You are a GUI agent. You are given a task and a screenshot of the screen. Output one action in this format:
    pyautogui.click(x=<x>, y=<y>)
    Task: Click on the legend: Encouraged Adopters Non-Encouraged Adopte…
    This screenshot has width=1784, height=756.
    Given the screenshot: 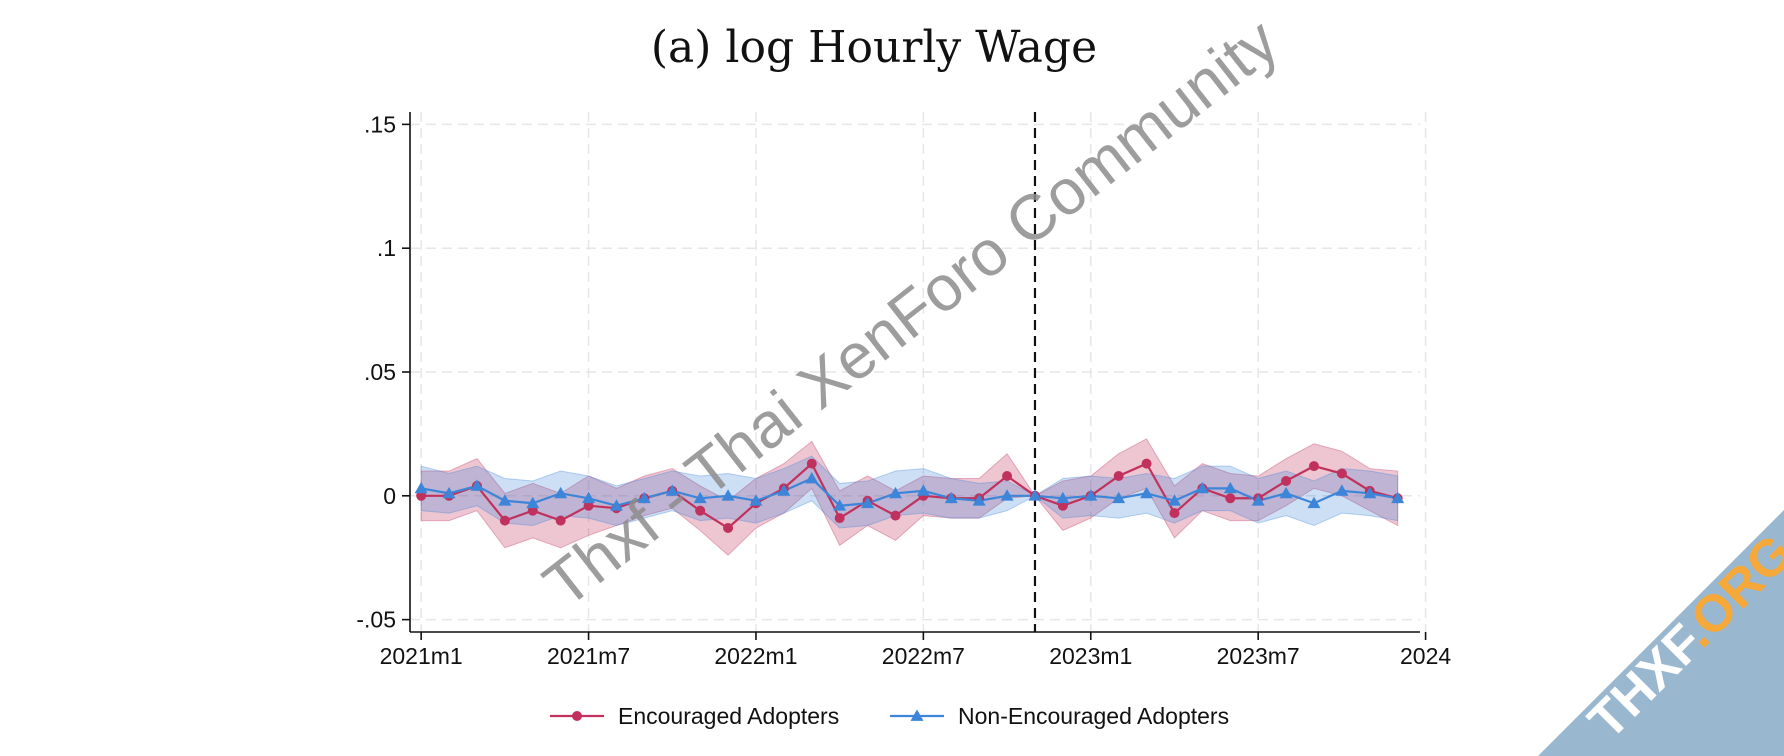 What is the action you would take?
    pyautogui.click(x=889, y=716)
    